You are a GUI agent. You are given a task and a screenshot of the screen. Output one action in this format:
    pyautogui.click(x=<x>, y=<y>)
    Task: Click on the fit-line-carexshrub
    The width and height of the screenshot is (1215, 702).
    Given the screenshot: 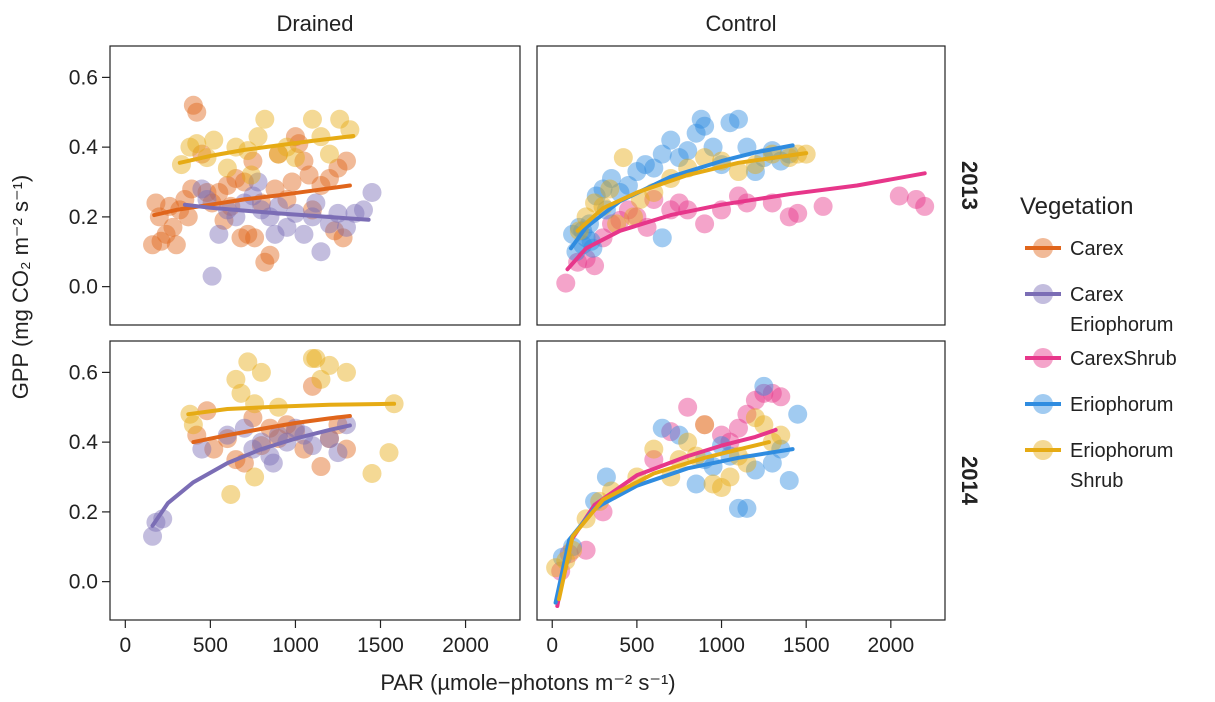 What is the action you would take?
    pyautogui.click(x=746, y=221)
    